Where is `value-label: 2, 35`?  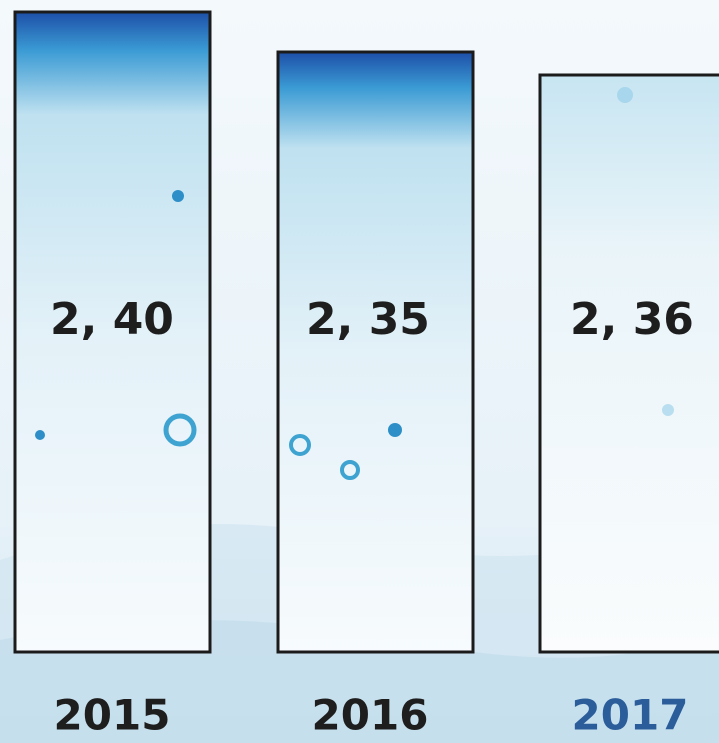
value-label: 2, 35 is located at coordinates (368, 319).